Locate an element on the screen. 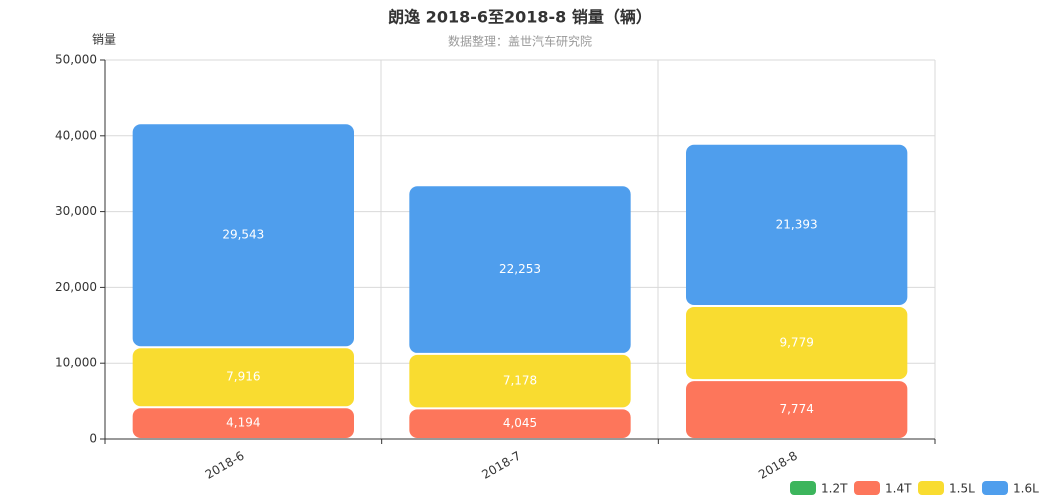  y-tick-label: 30,000 is located at coordinates (76, 211).